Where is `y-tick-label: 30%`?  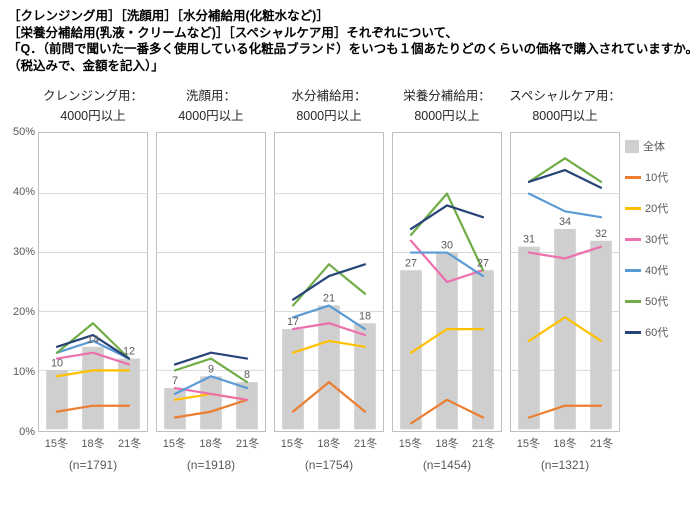 y-tick-label: 30% is located at coordinates (23, 252).